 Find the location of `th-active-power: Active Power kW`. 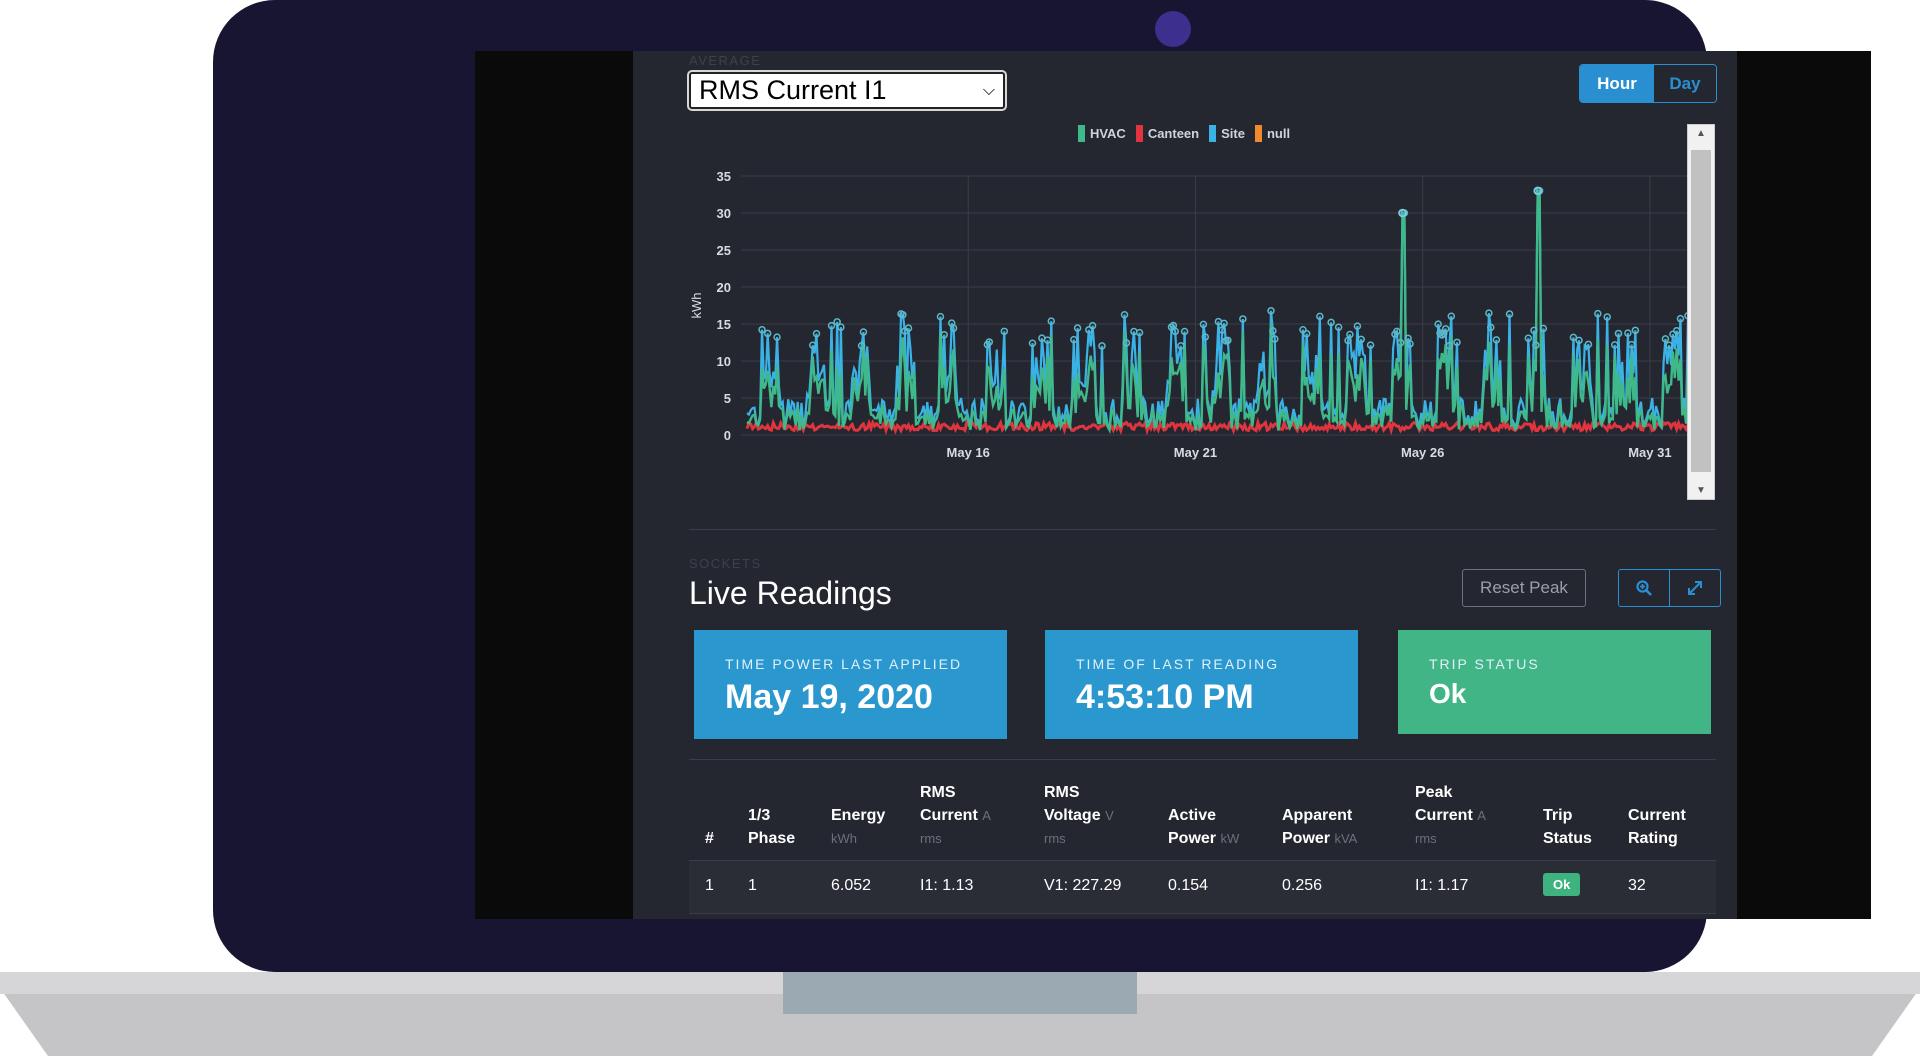

th-active-power: Active Power kW is located at coordinates (1203, 827).